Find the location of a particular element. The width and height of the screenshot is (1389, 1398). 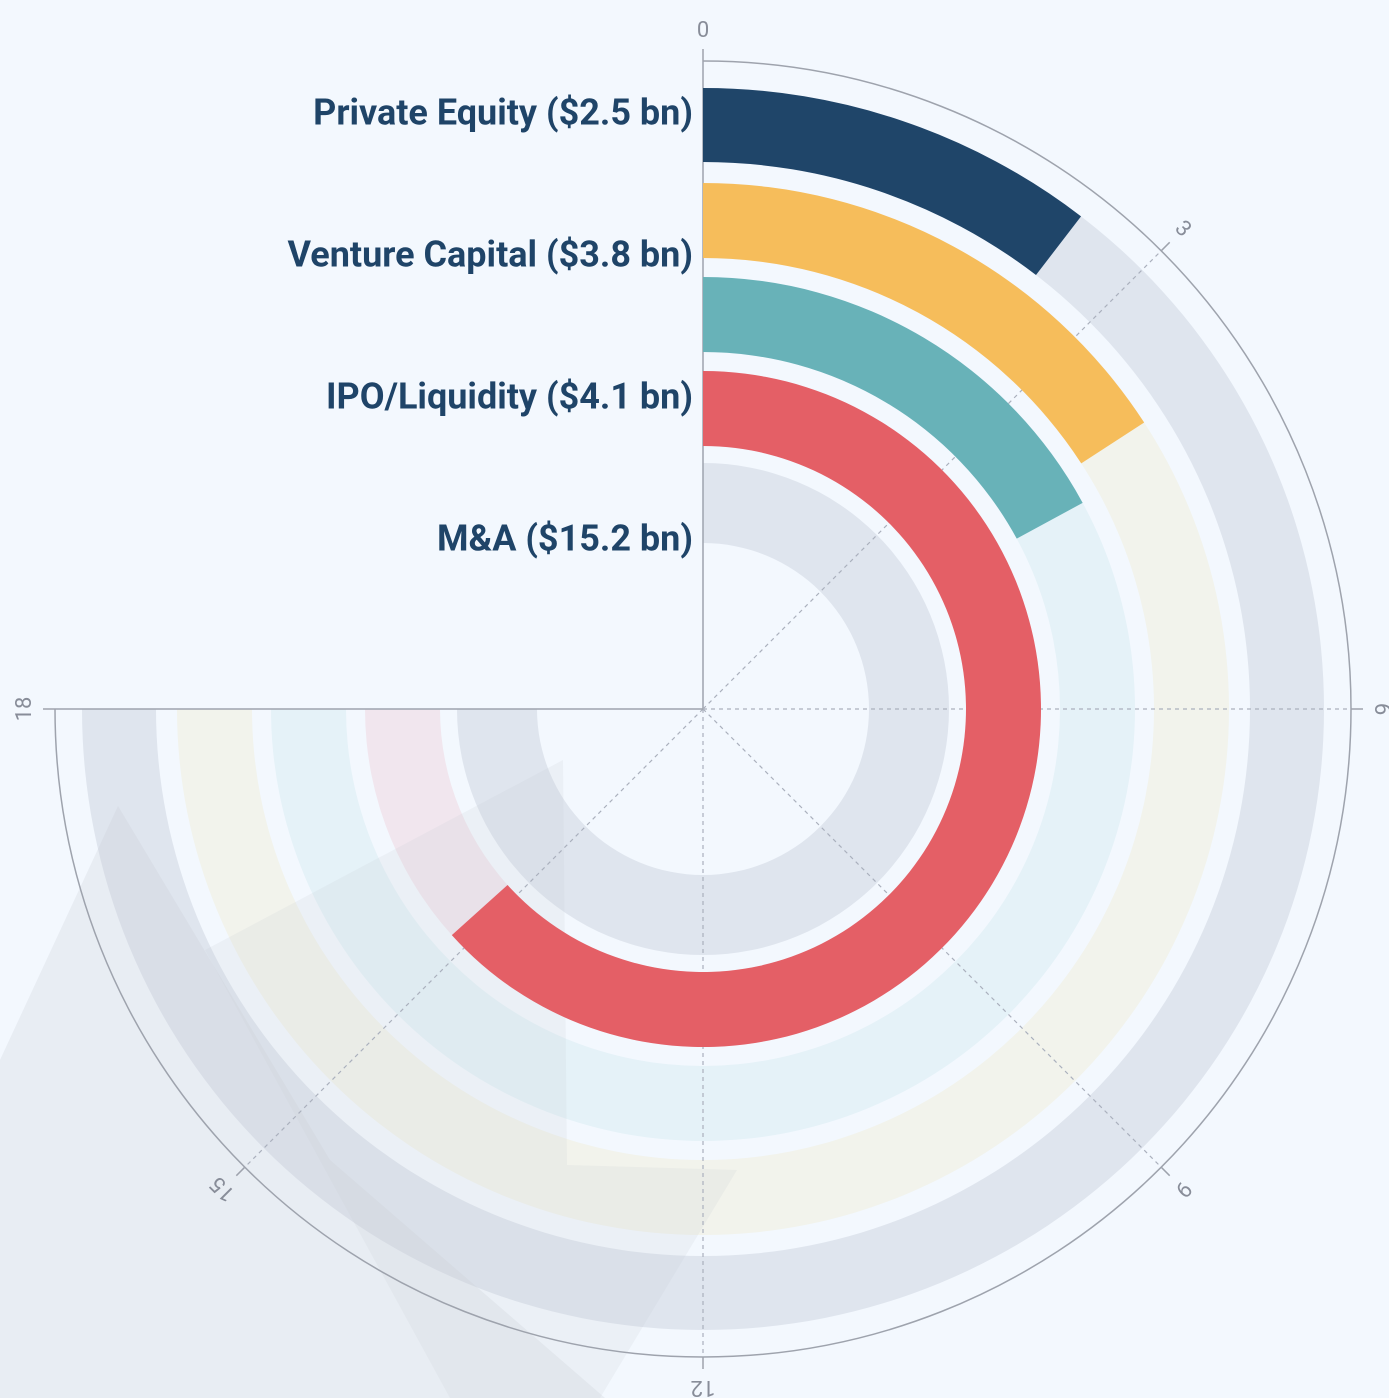

tick-label: 6 is located at coordinates (1379, 709).